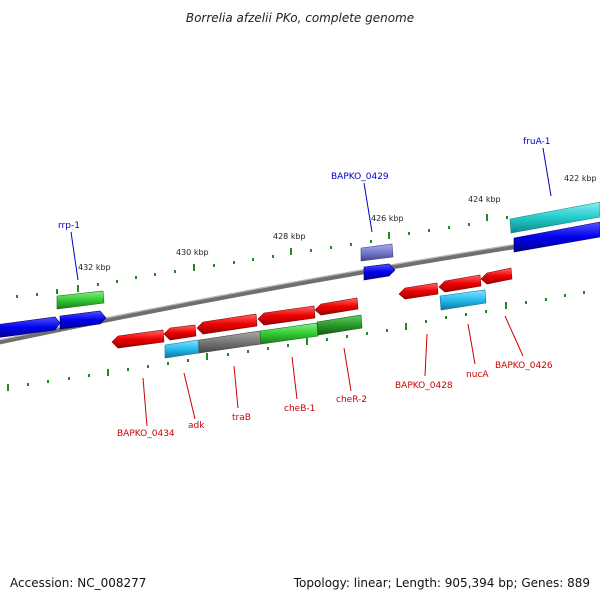  What do you see at coordinates (524, 366) in the screenshot?
I see `label-bapko-0426: BAPKO_0426` at bounding box center [524, 366].